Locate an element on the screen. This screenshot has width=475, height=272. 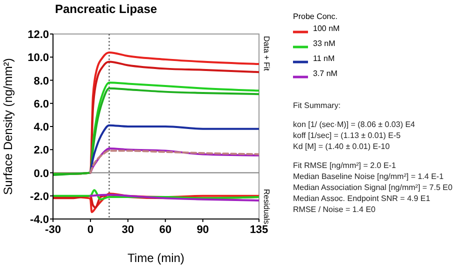
text: Data + Fit is located at coordinates (266, 54).